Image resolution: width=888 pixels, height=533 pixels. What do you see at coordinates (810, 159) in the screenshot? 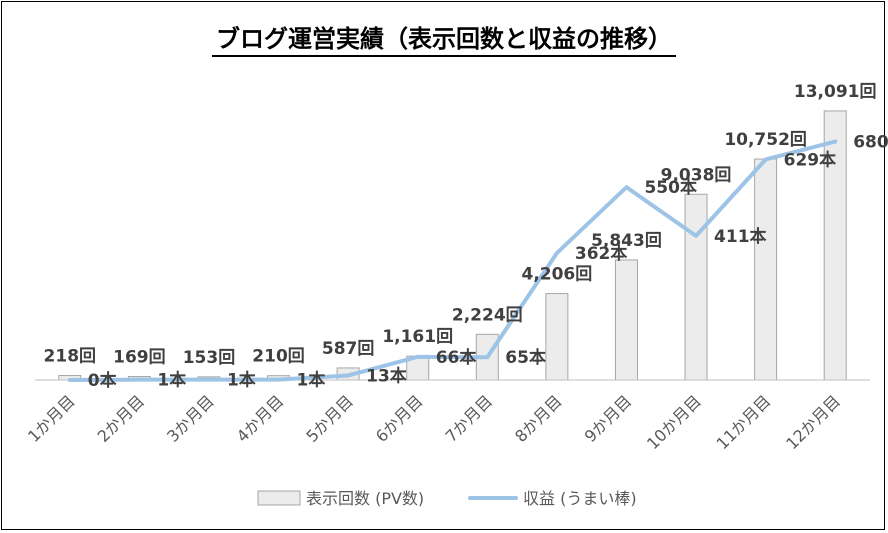
I see `revenue-label-11: 629本` at bounding box center [810, 159].